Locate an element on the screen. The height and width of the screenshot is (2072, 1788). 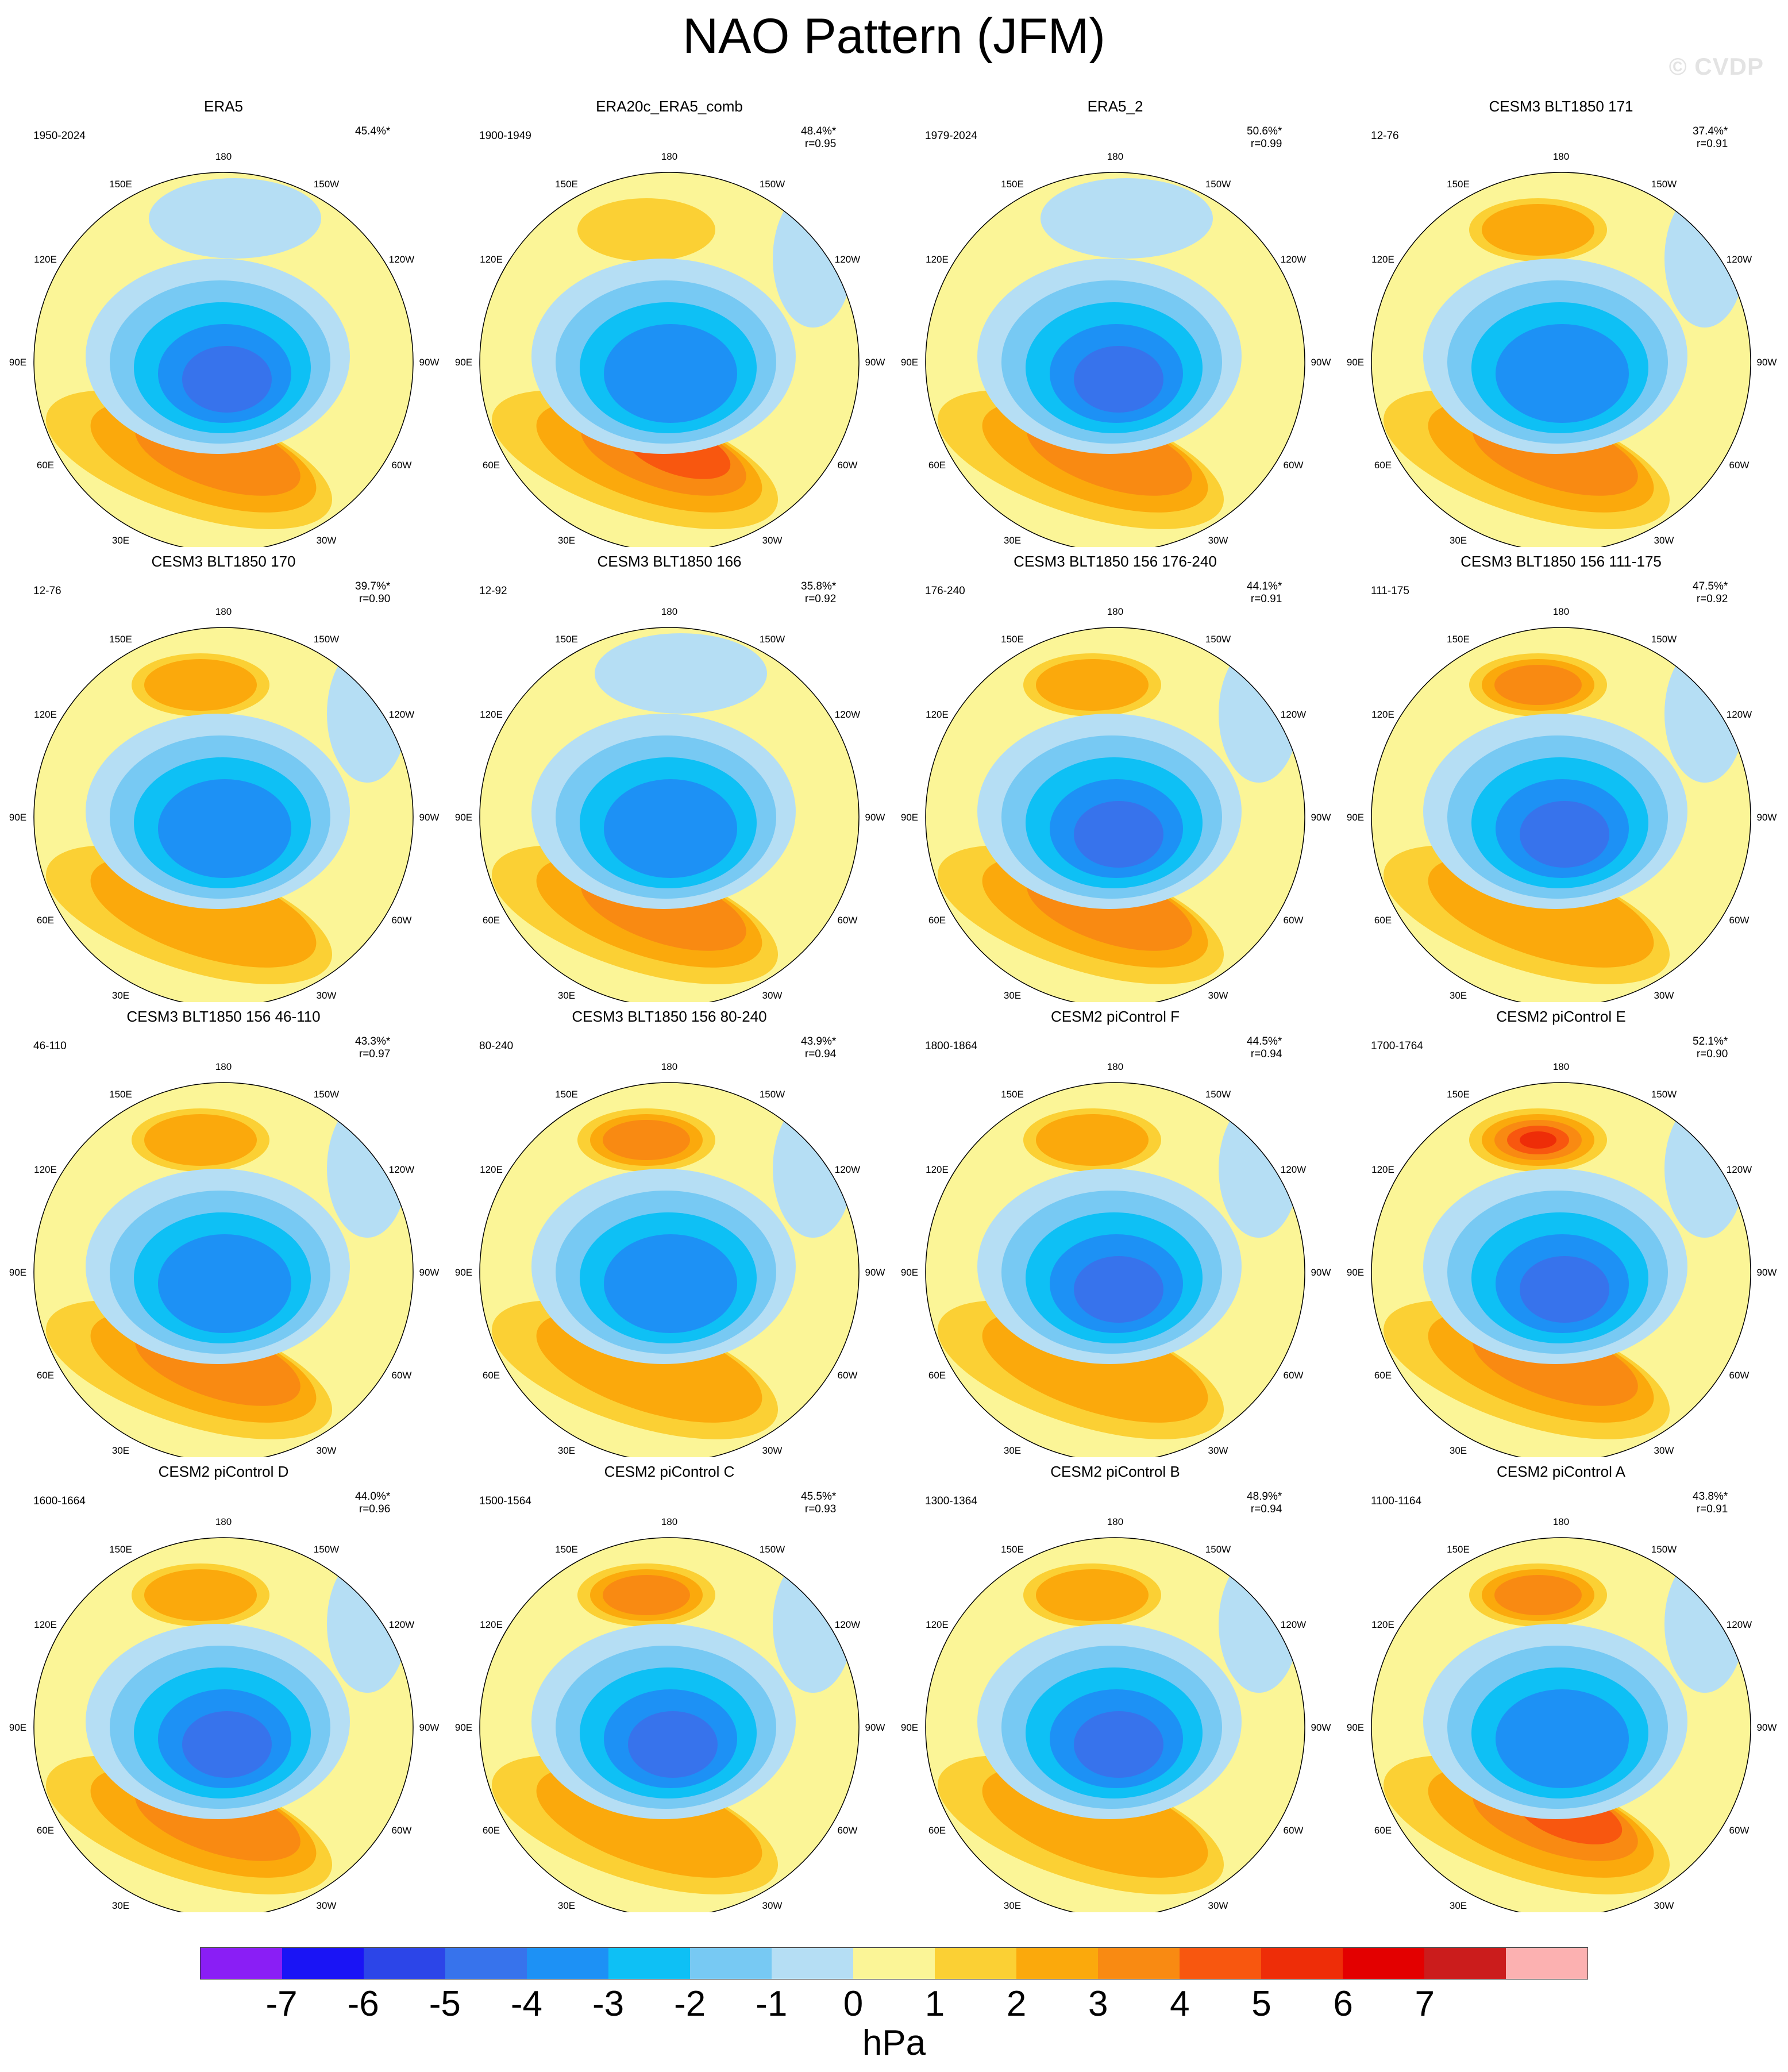
panel-stats: 48.9%* r=0.94 is located at coordinates (1264, 1503).